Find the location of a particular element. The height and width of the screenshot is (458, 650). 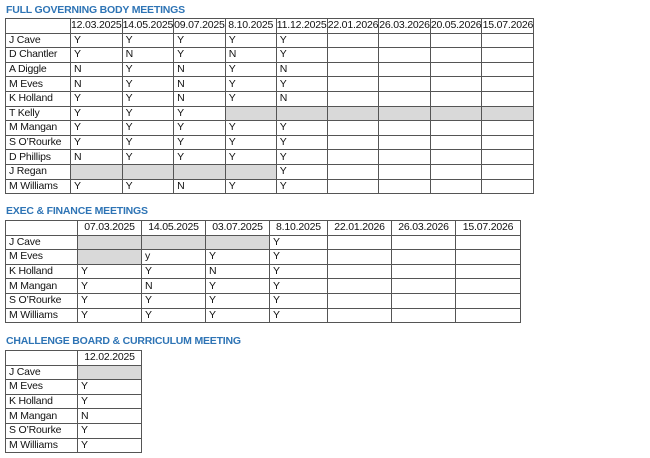

table-row: M Williams Y Y Y Y is located at coordinates (263, 315).